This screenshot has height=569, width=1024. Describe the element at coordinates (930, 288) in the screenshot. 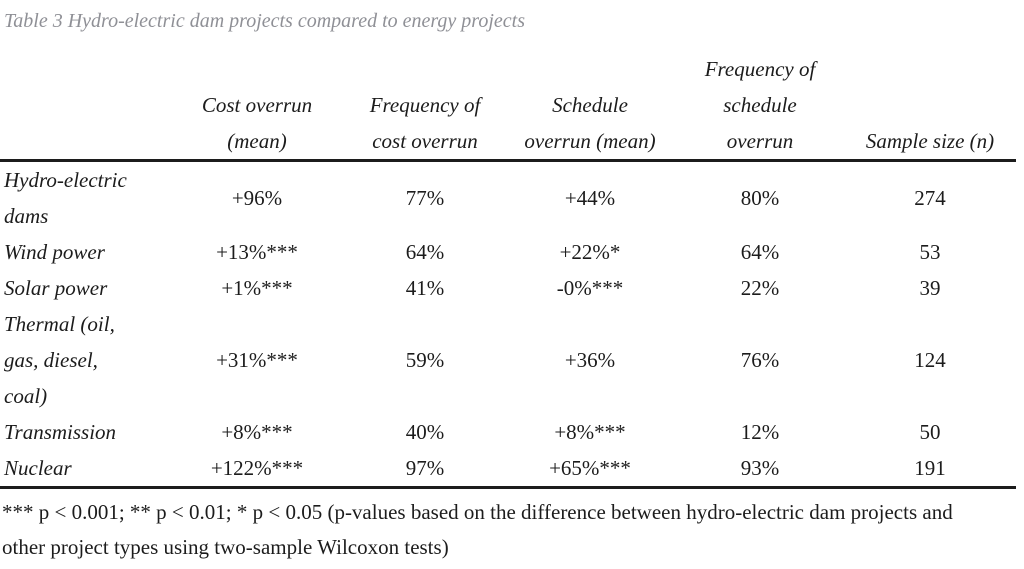

I see `cell-sample-size: 39` at that location.